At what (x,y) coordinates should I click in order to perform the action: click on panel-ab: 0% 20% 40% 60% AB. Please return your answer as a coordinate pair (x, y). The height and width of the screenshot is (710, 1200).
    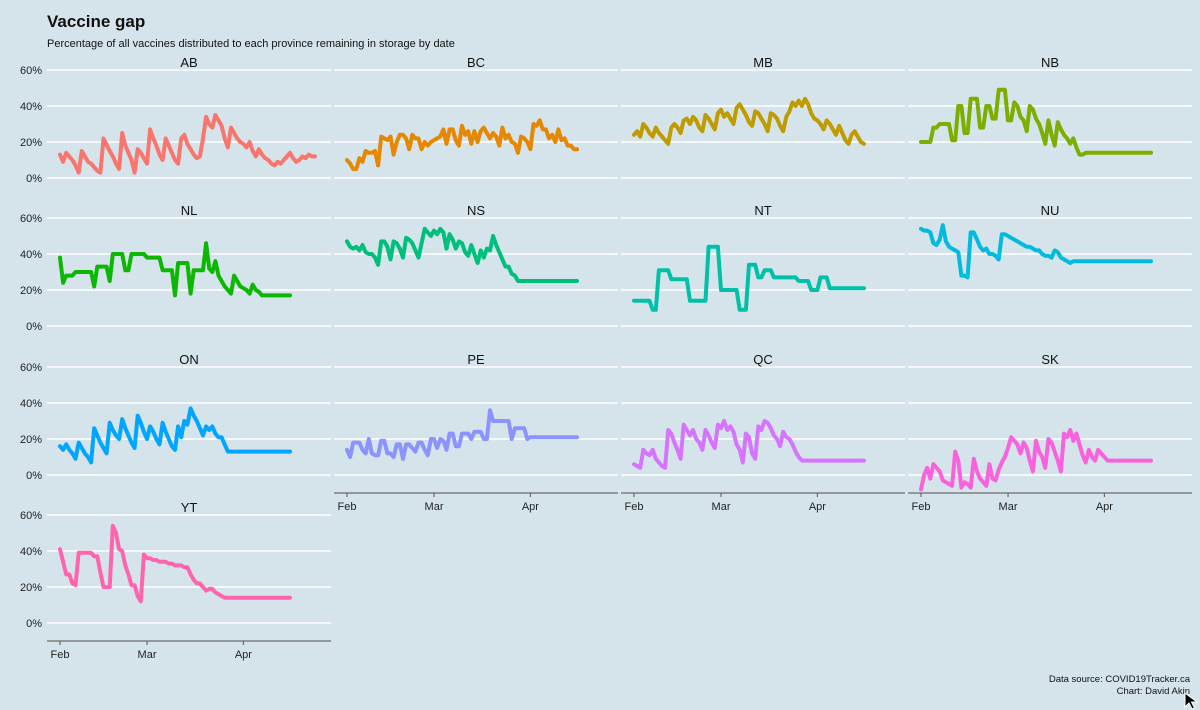
    Looking at the image, I should click on (175, 120).